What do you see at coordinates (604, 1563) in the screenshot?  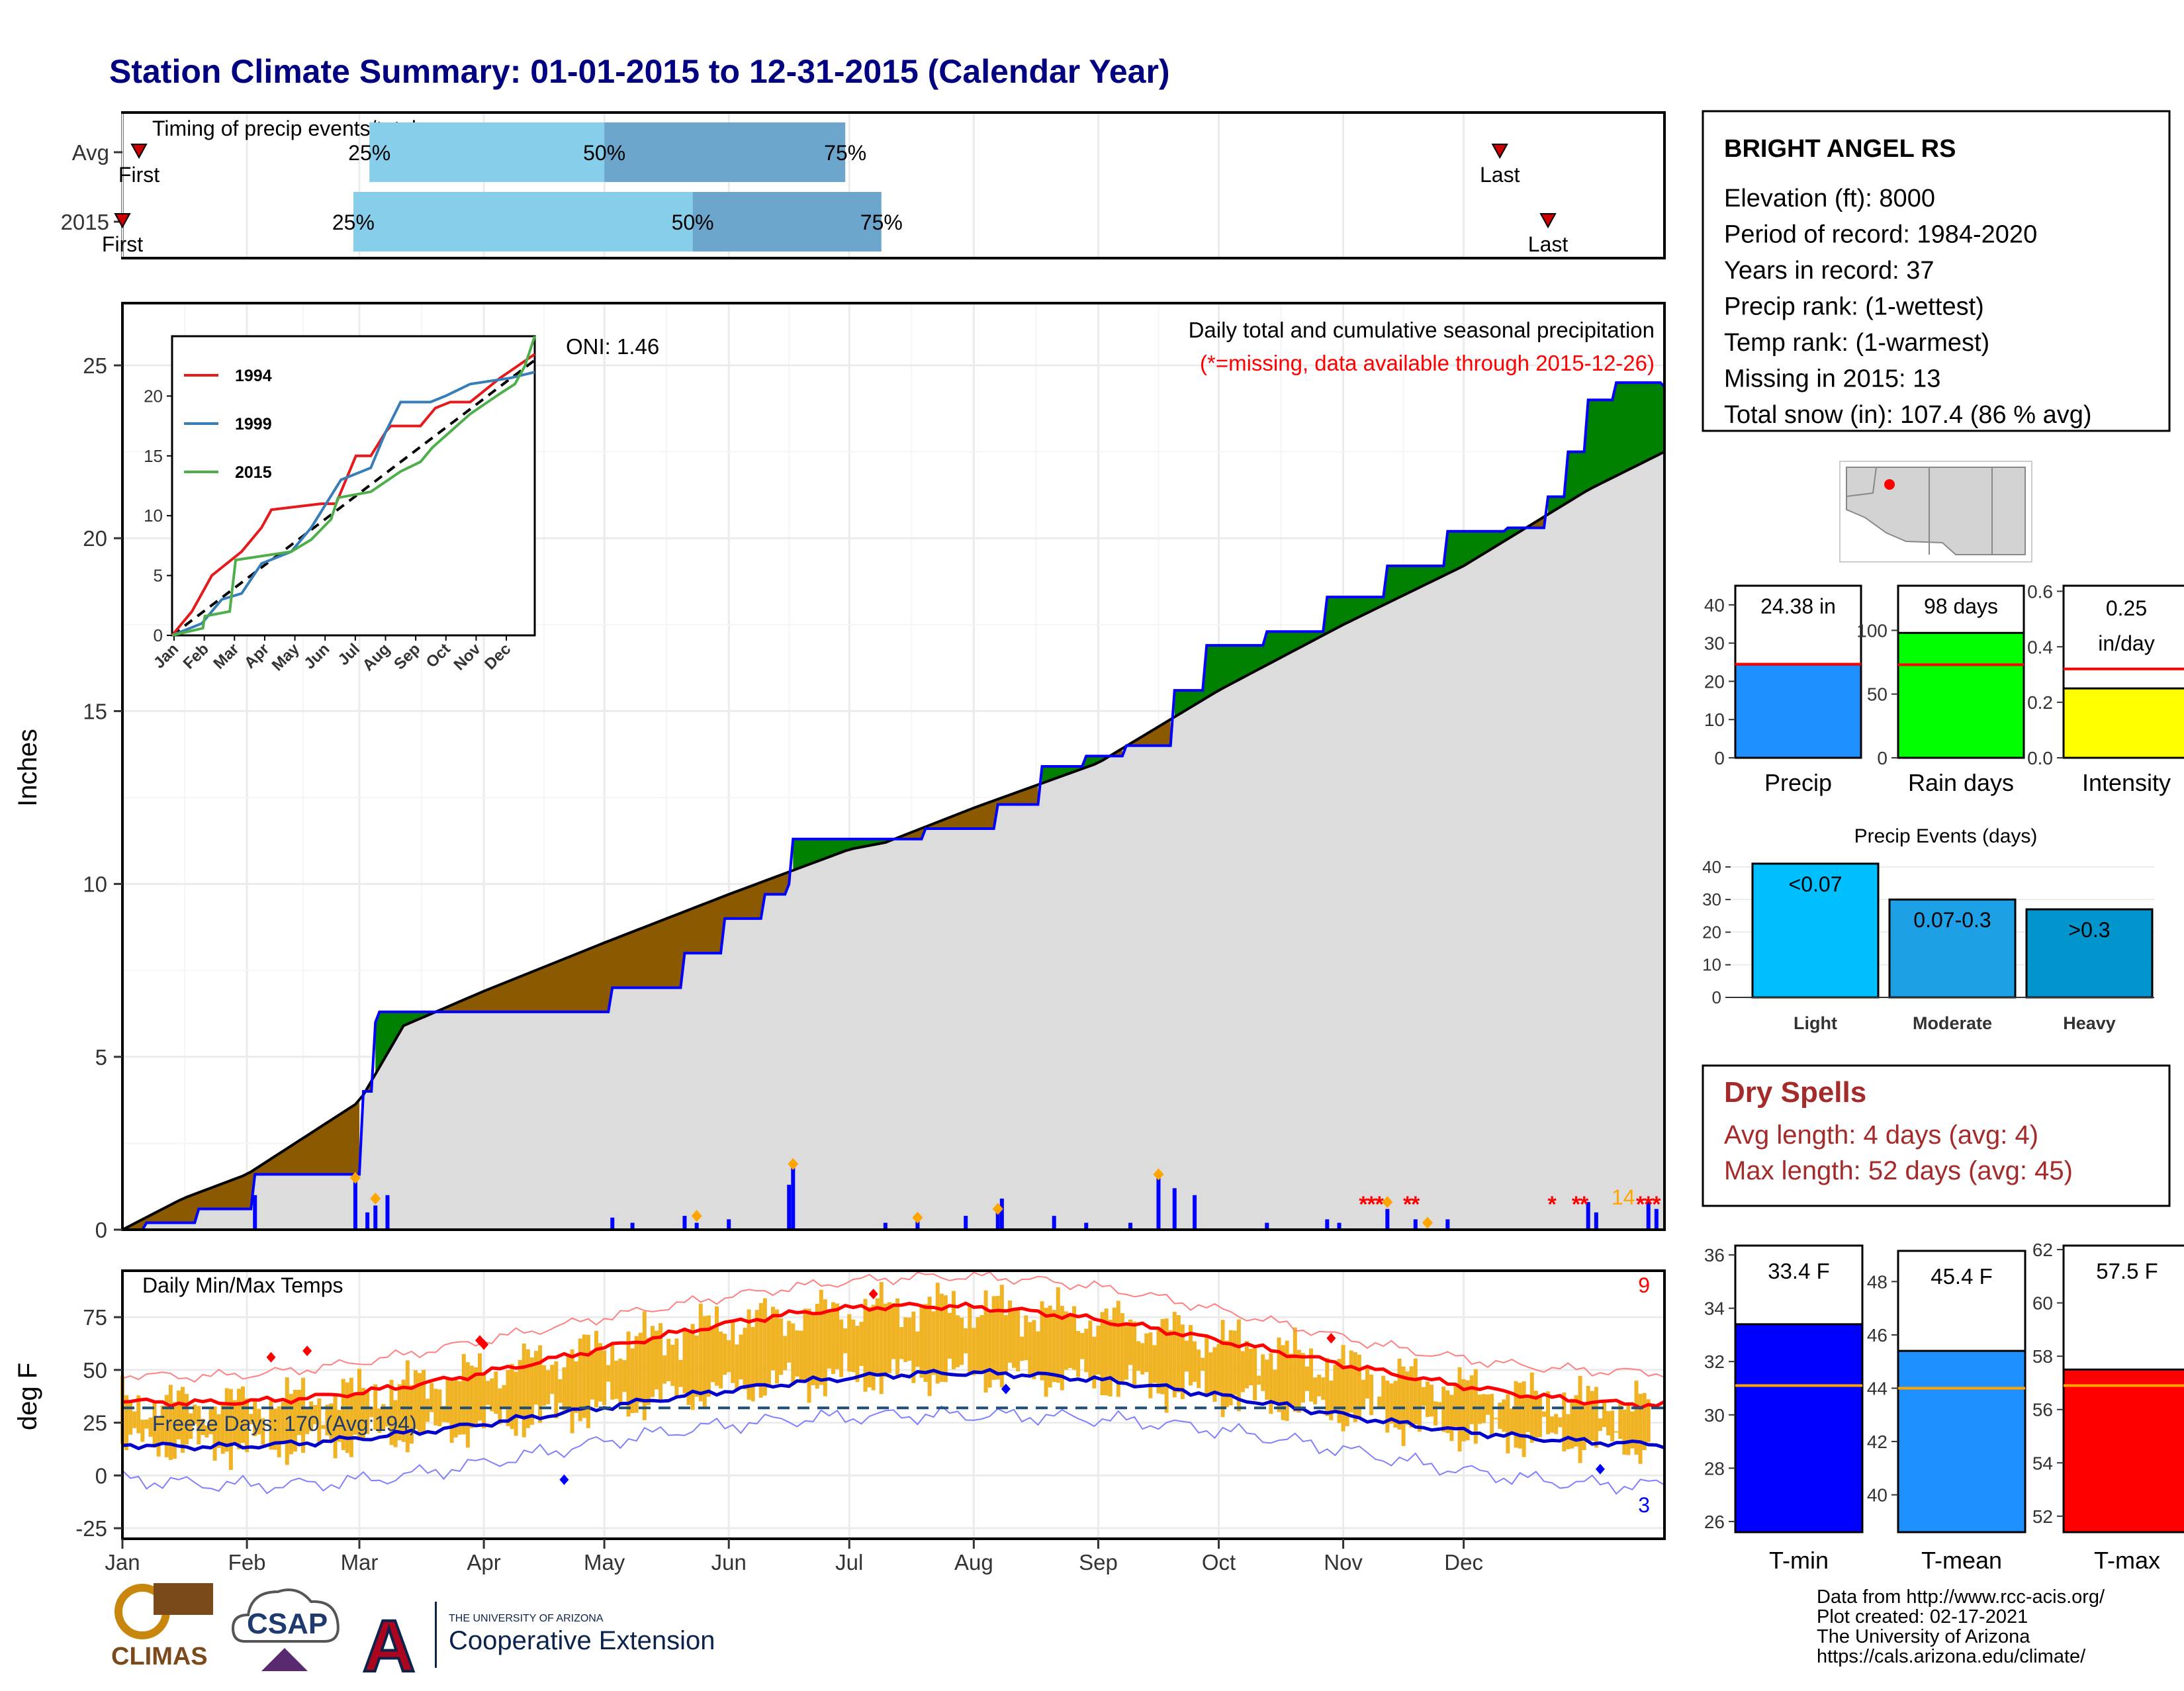 I see `month-tick-label: May` at bounding box center [604, 1563].